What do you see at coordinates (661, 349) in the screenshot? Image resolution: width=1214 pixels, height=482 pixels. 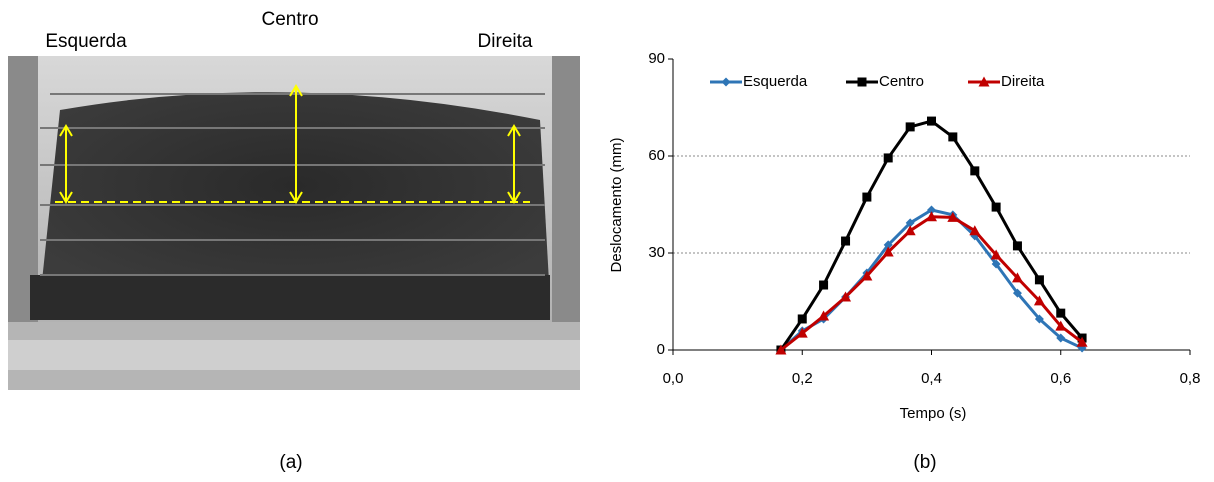 I see `y-tick-label: 0` at bounding box center [661, 349].